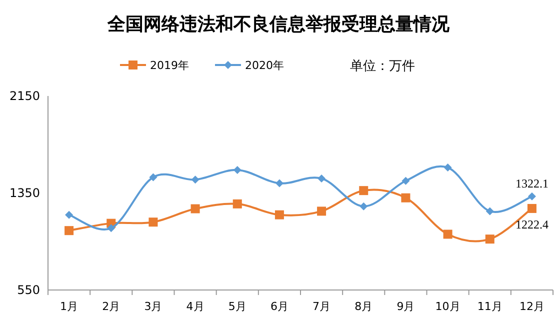 The image size is (557, 335). Describe the element at coordinates (169, 65) in the screenshot. I see `legend-label: 2019年` at that location.